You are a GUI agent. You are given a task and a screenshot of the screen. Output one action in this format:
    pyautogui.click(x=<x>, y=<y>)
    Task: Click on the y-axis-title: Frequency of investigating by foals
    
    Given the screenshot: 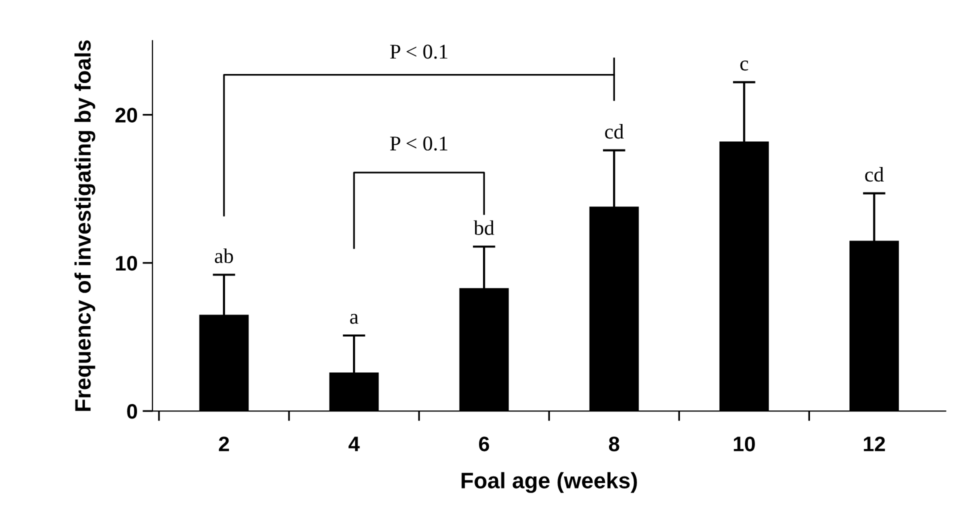 What is the action you would take?
    pyautogui.click(x=85, y=225)
    